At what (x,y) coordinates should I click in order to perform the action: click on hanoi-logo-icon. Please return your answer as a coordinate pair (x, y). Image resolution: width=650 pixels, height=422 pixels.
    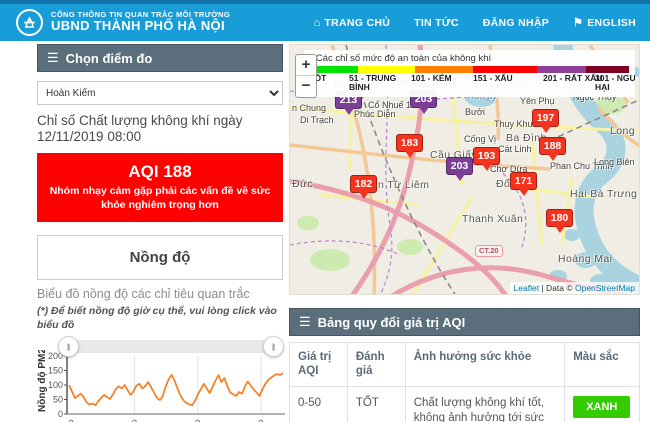
    Looking at the image, I should click on (29, 22).